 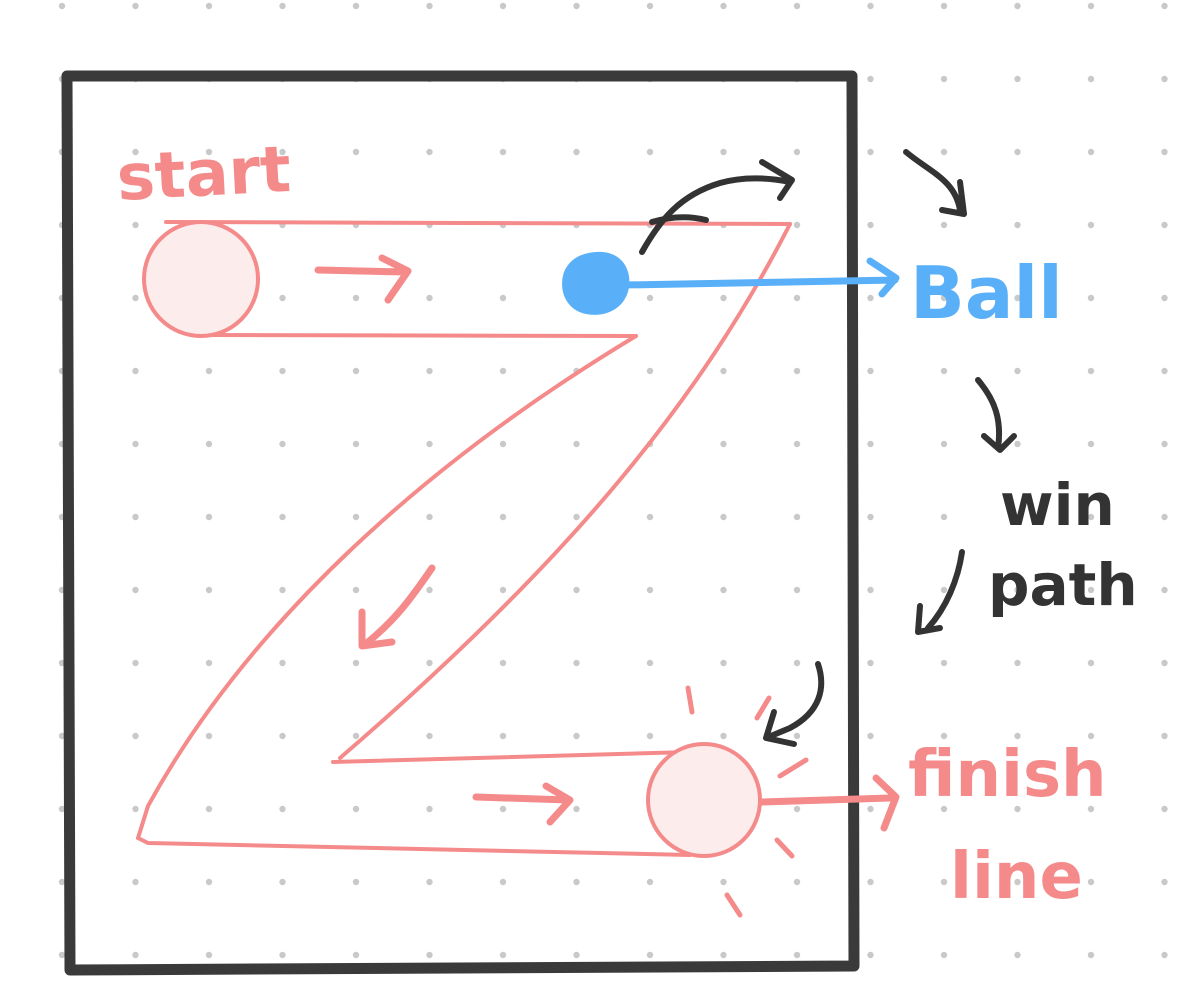 What do you see at coordinates (1057, 505) in the screenshot?
I see `win-path-label-line1: win` at bounding box center [1057, 505].